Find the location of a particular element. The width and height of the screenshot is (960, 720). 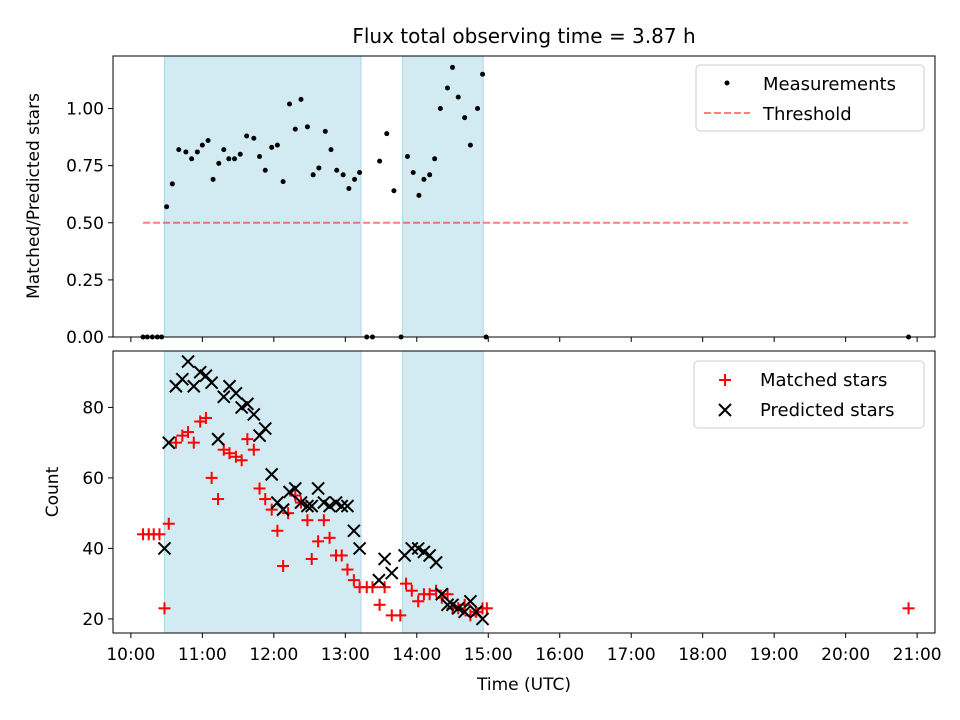

x-tick-label: 11:00 is located at coordinates (202, 655).